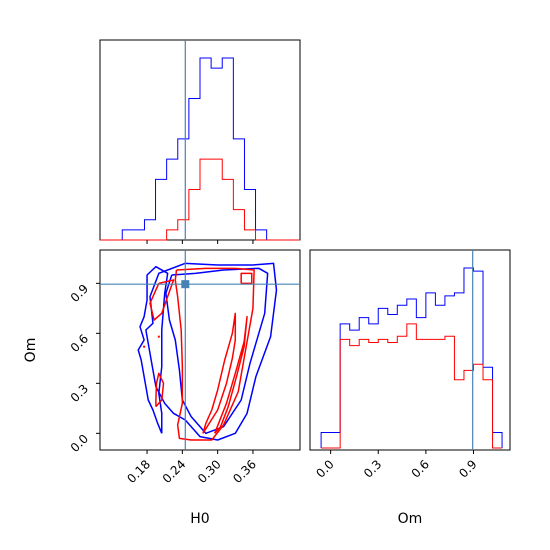 The image size is (550, 550). Describe the element at coordinates (200, 199) in the screenshot. I see `h0-histogram-red-step` at that location.